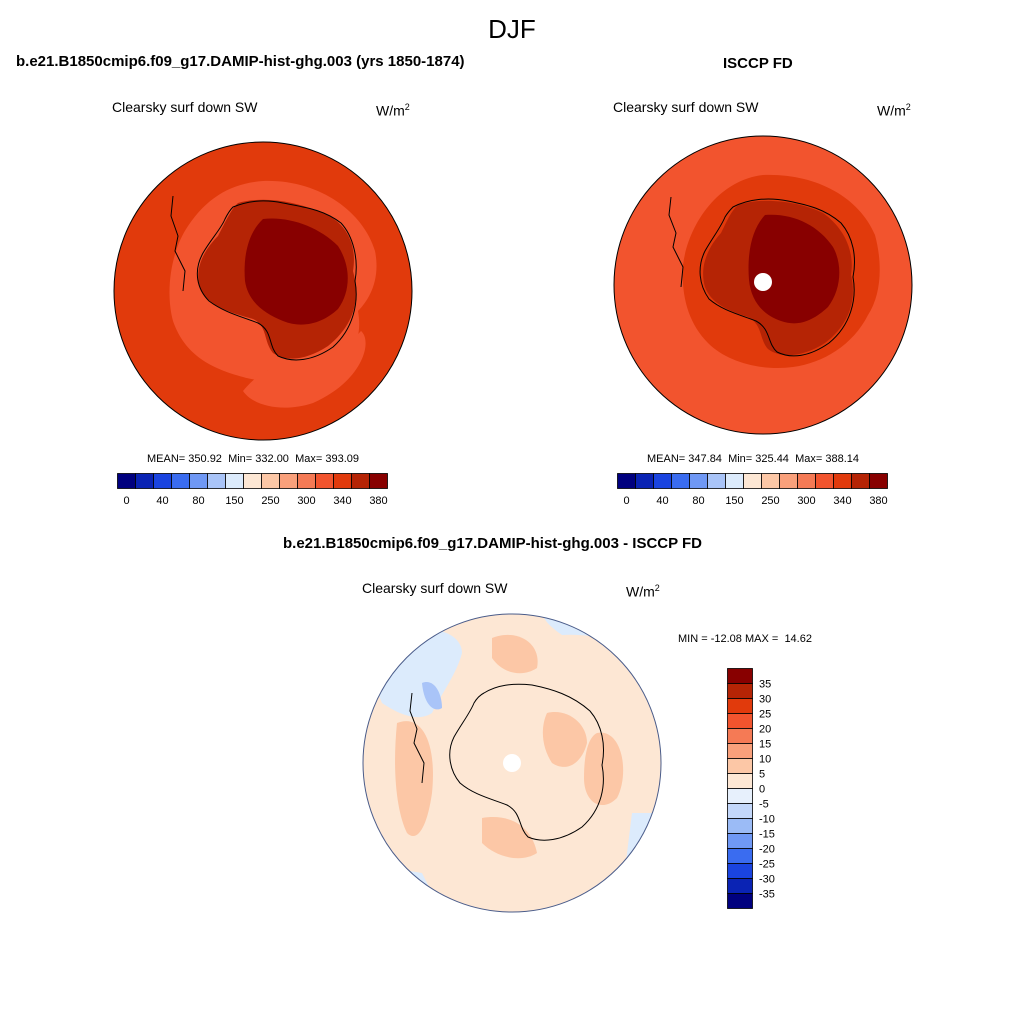 Image resolution: width=1024 pixels, height=1024 pixels. I want to click on panel-3-variable-label: Clearsky surf down SW, so click(435, 588).